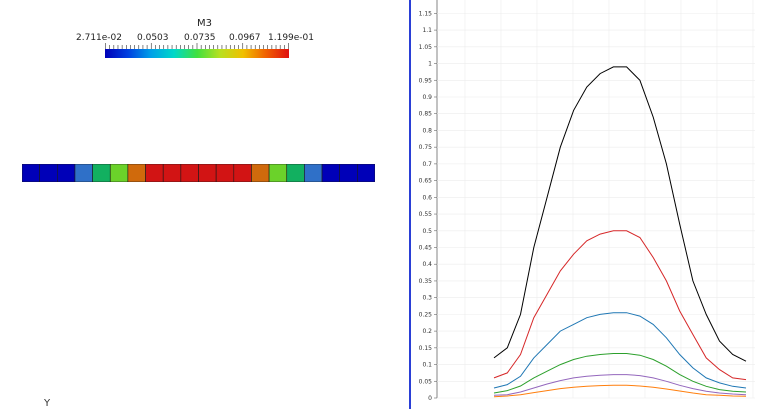 The width and height of the screenshot is (760, 409). Describe the element at coordinates (427, 264) in the screenshot. I see `y-tick-label: 0.4` at that location.